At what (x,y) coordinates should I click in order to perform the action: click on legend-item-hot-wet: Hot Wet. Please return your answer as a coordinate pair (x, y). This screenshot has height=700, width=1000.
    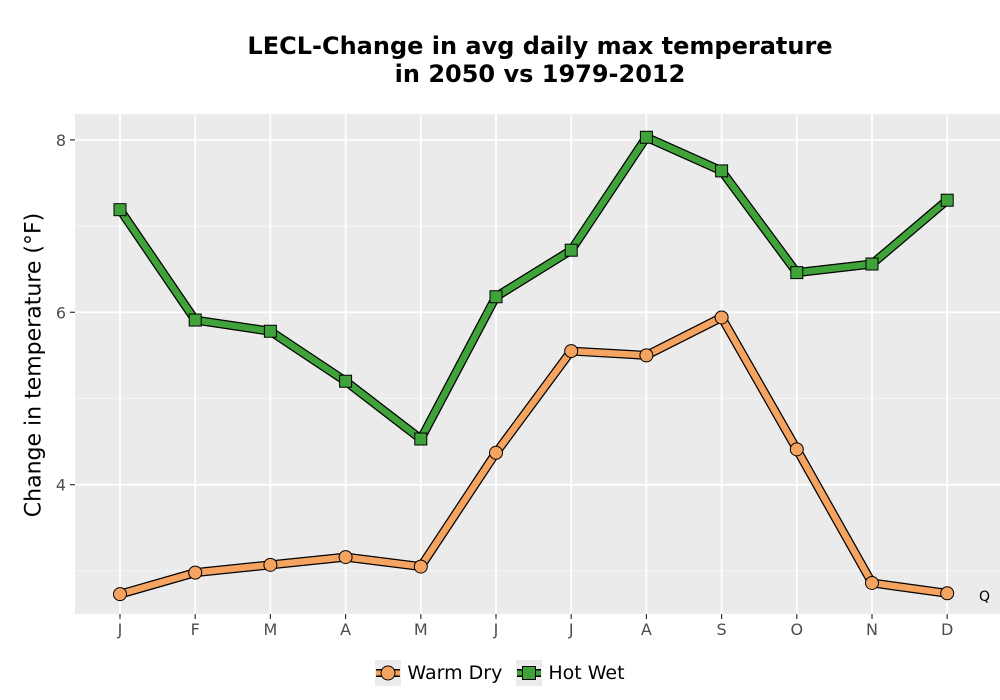
    Looking at the image, I should click on (570, 673).